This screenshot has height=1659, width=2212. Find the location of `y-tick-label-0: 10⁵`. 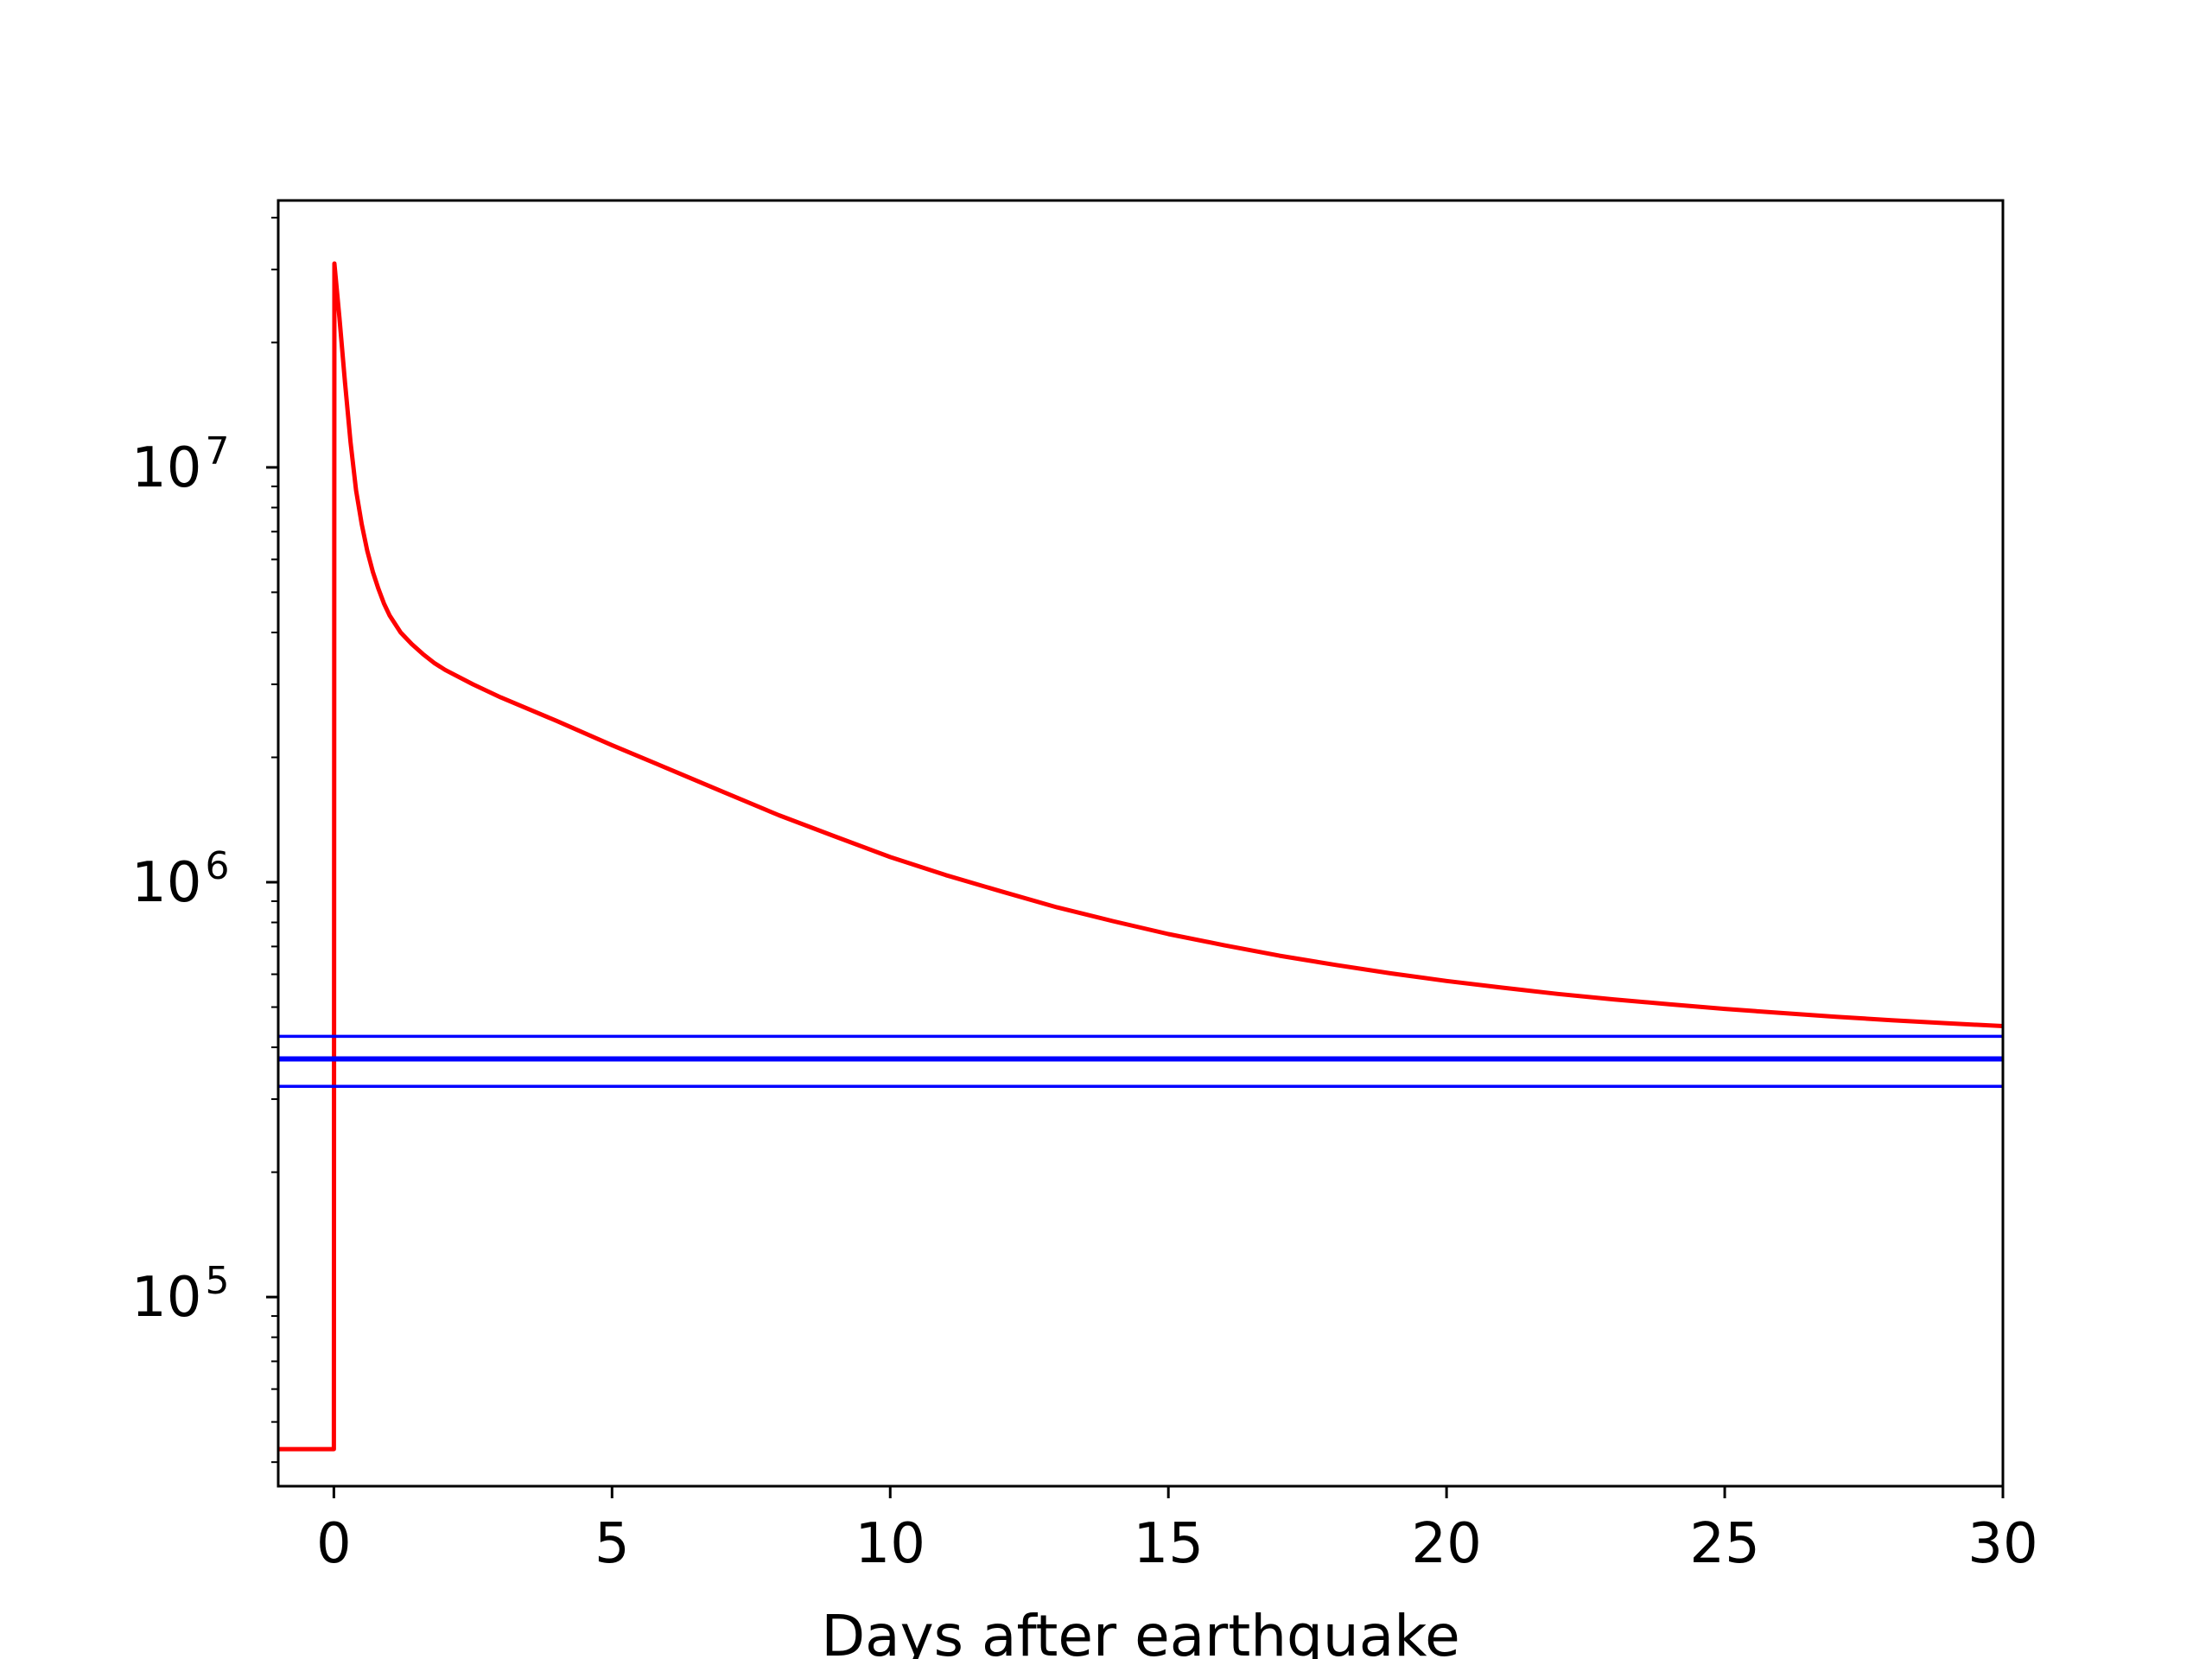

y-tick-label-0: 10⁵ is located at coordinates (180, 1294).